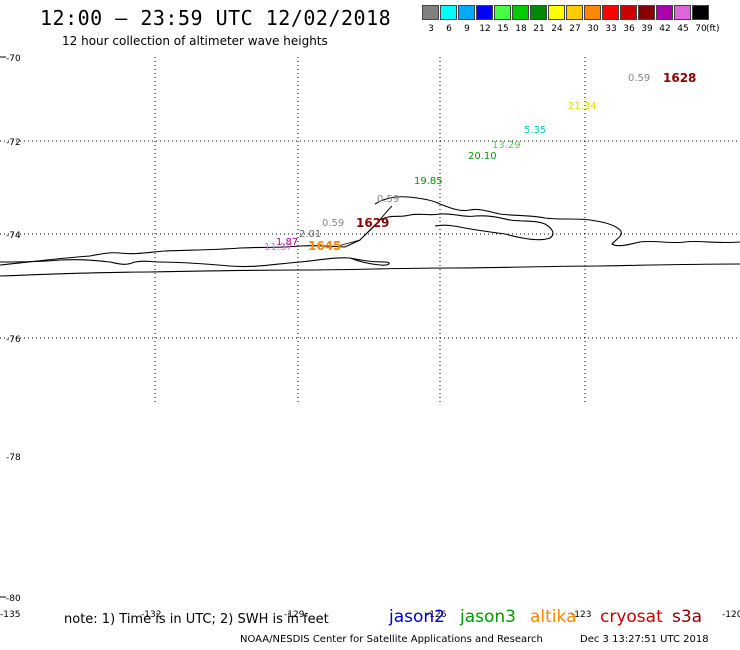 This screenshot has height=650, width=740. What do you see at coordinates (683, 29) in the screenshot?
I see `legend-label-45: 45` at bounding box center [683, 29].